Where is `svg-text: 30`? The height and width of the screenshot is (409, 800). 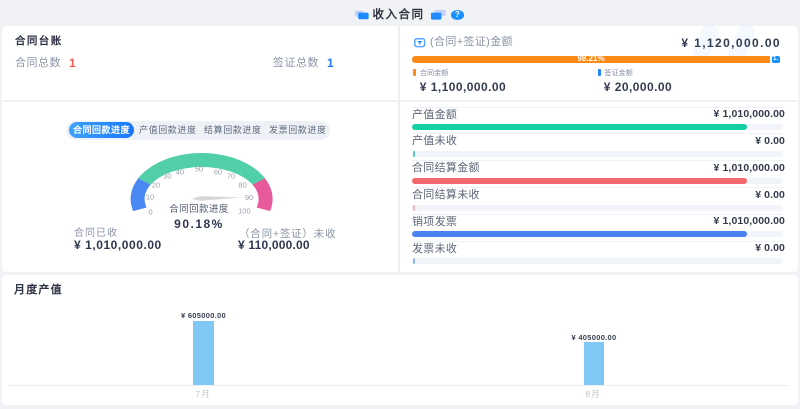
svg-text: 30 is located at coordinates (167, 176).